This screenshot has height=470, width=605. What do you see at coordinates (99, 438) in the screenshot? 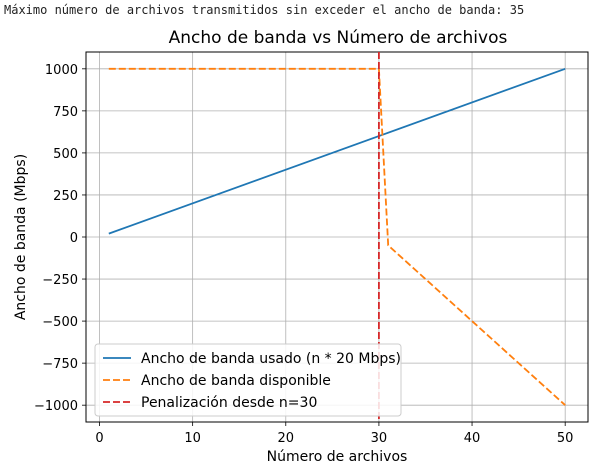
I see `x-tick-label: 0` at bounding box center [99, 438].